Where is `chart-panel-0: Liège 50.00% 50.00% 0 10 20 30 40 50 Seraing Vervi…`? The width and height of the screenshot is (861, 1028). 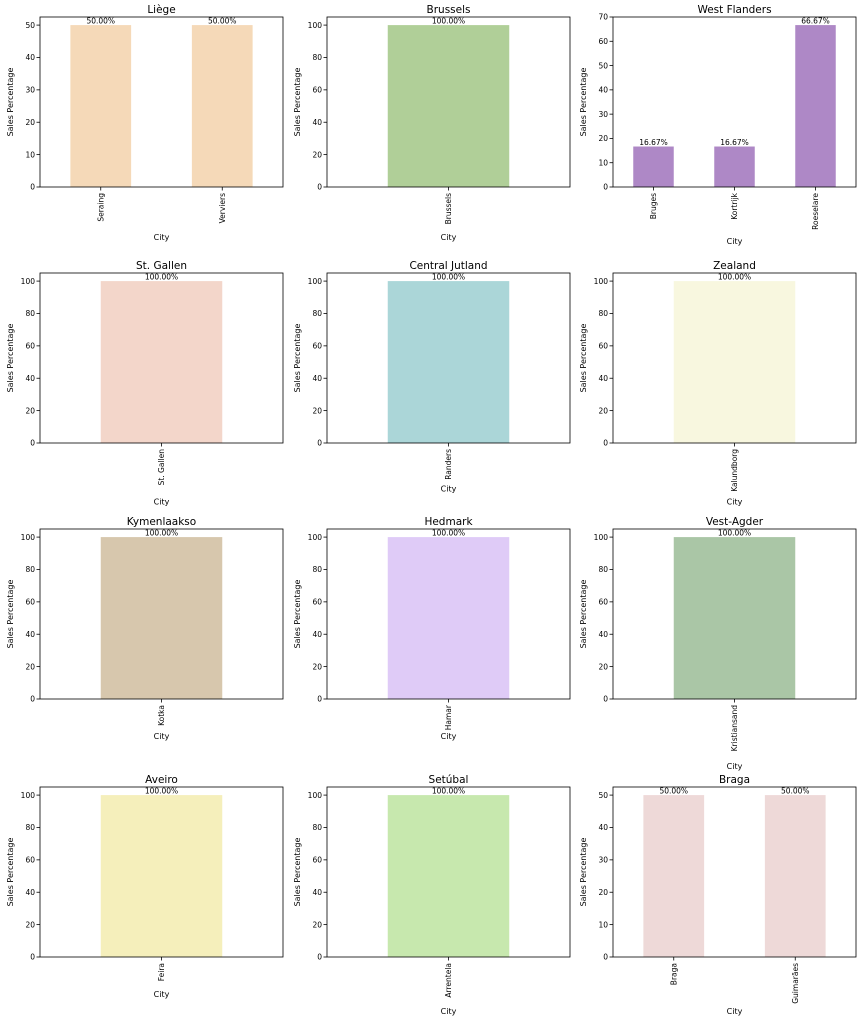
chart-panel-0: Liège 50.00% 50.00% 0 10 20 30 40 50 Seraing Vervi… is located at coordinates (145, 123).